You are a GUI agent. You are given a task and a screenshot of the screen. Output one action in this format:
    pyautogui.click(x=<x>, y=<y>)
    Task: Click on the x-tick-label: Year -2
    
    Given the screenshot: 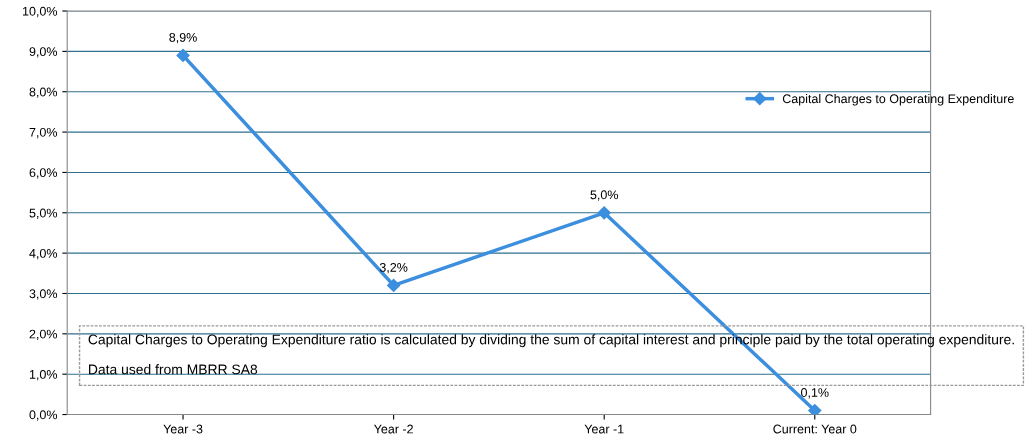 What is the action you would take?
    pyautogui.click(x=393, y=429)
    